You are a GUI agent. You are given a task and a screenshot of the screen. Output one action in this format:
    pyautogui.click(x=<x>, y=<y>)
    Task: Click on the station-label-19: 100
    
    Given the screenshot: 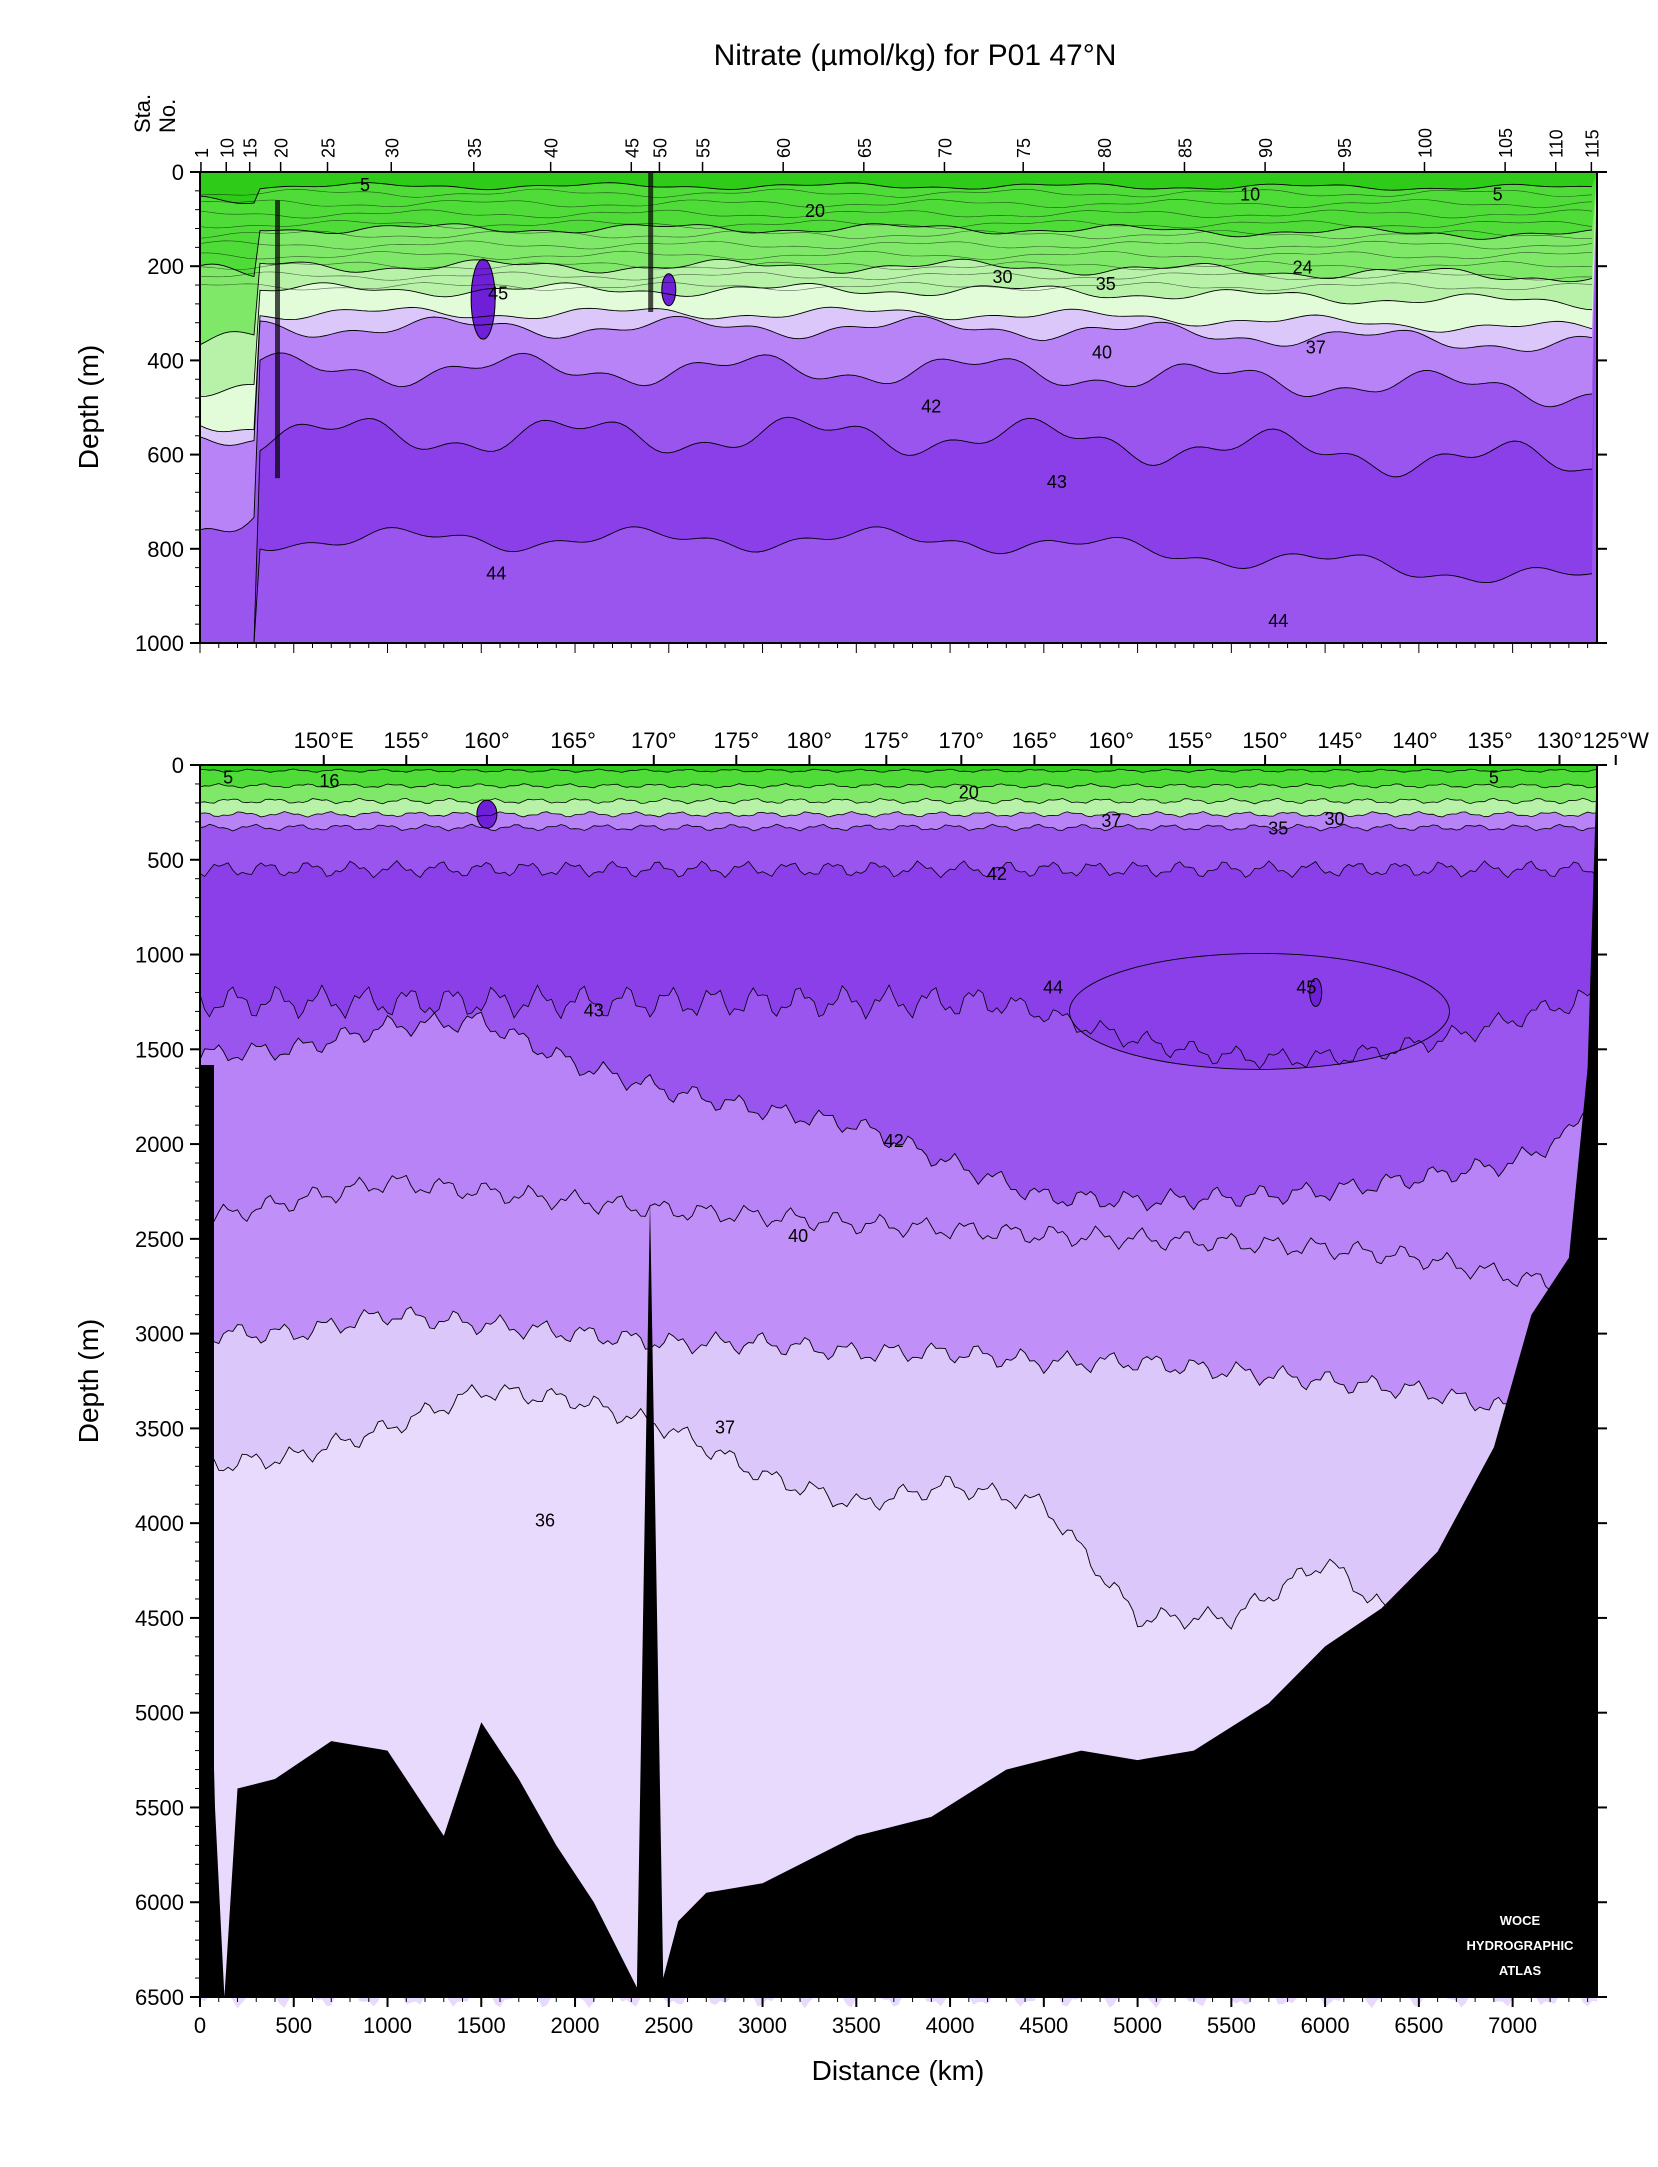 What is the action you would take?
    pyautogui.click(x=1425, y=143)
    